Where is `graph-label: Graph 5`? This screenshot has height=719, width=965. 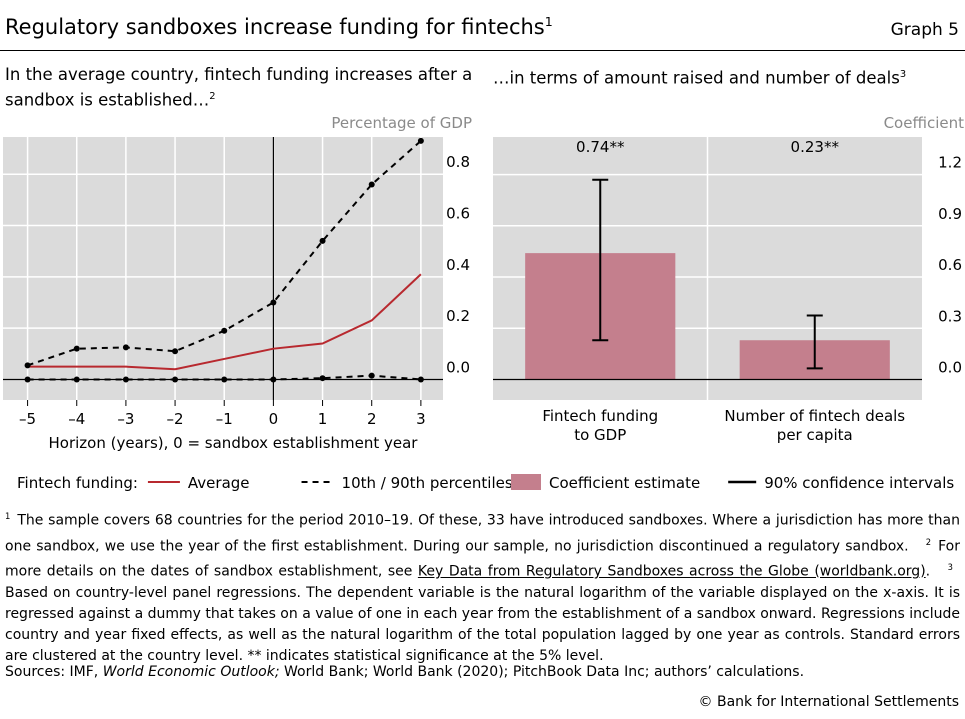
graph-label: Graph 5 is located at coordinates (924, 30).